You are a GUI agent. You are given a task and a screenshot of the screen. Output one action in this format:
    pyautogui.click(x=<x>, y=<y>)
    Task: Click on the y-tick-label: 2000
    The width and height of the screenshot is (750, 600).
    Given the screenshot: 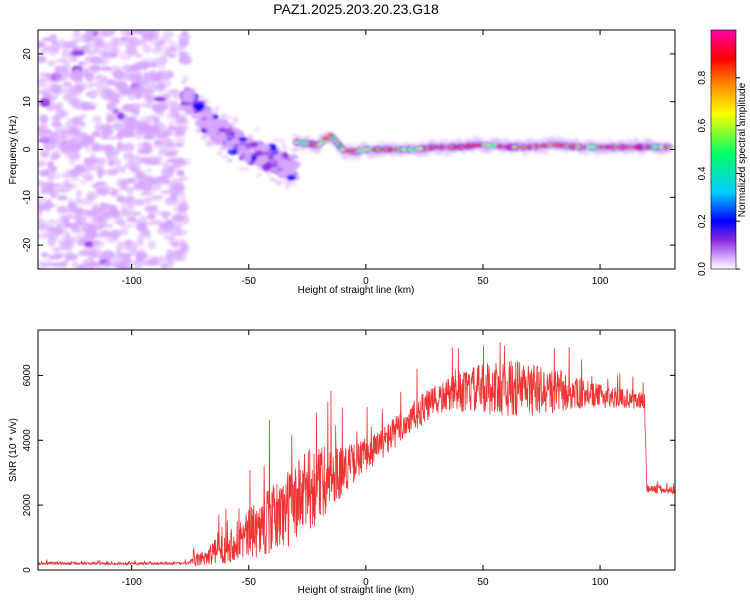 What is the action you would take?
    pyautogui.click(x=27, y=505)
    